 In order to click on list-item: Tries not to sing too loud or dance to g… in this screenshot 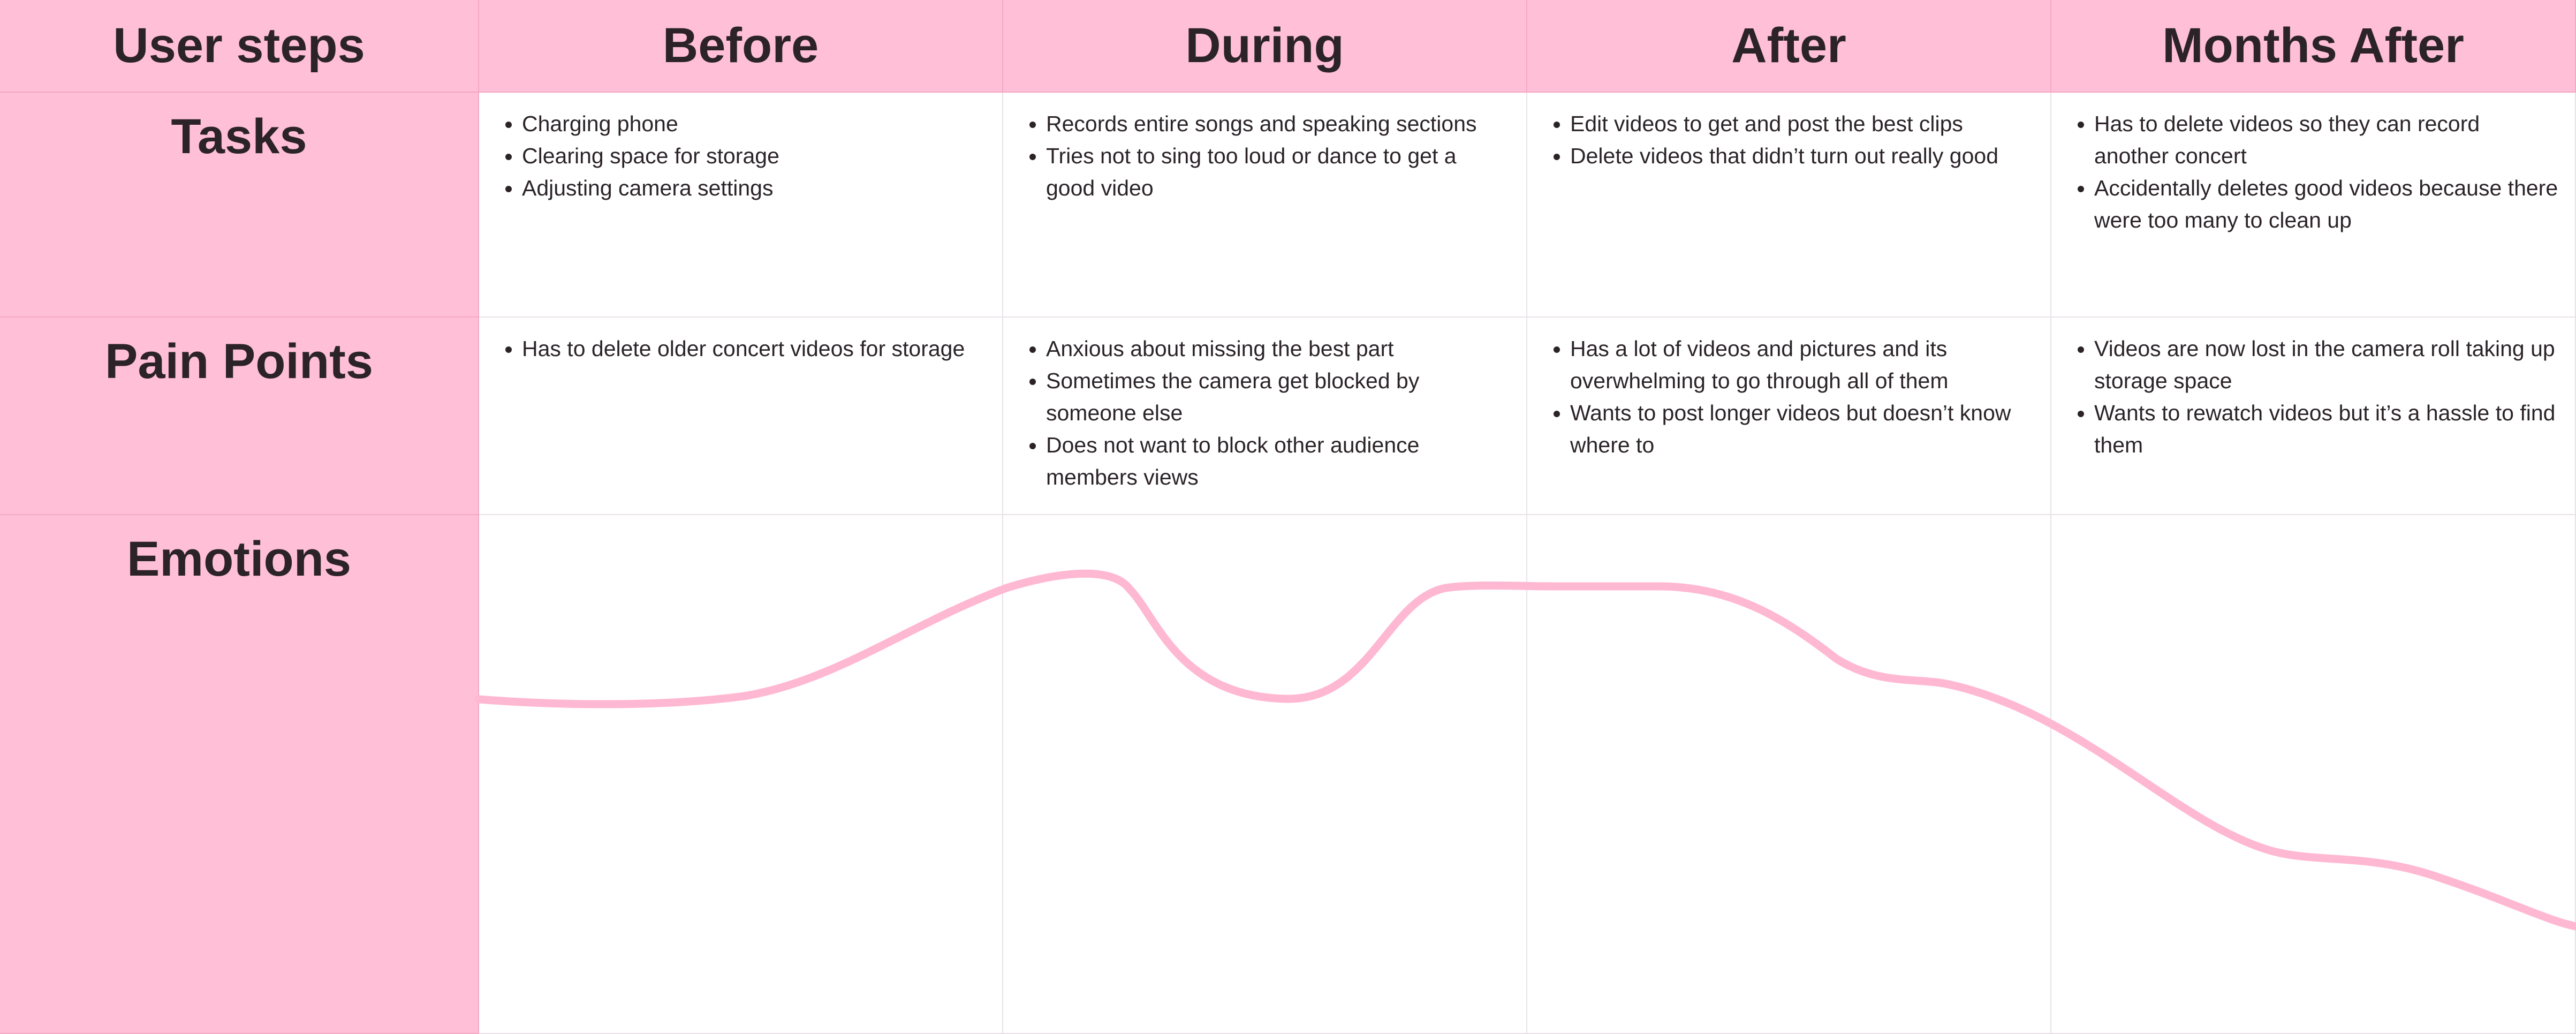, I will do `click(1278, 172)`.